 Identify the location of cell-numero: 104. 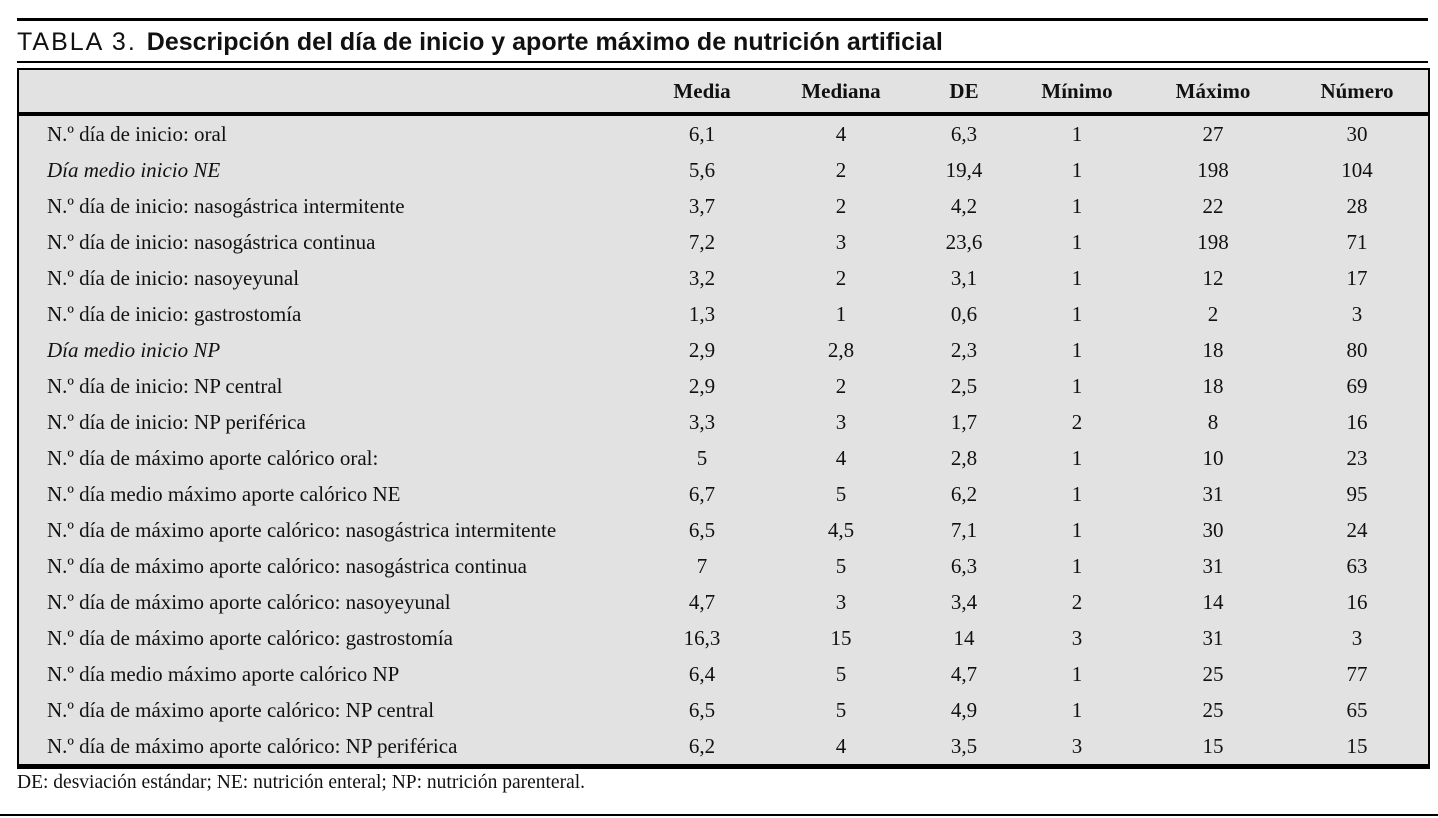
(1357, 169).